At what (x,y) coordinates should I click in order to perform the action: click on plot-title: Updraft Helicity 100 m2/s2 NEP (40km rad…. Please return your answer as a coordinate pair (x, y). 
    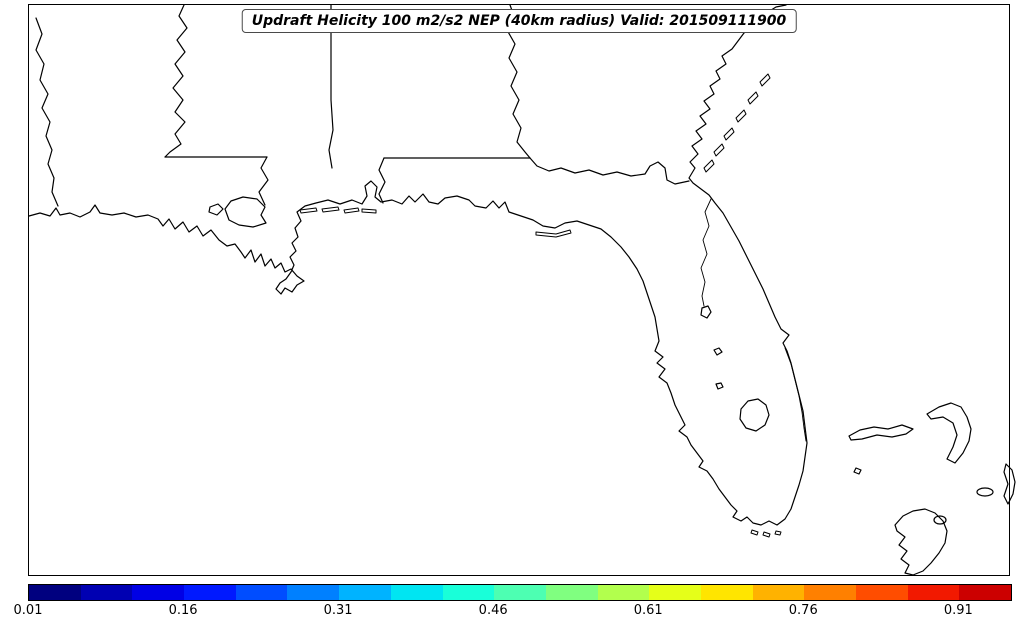
    Looking at the image, I should click on (519, 21).